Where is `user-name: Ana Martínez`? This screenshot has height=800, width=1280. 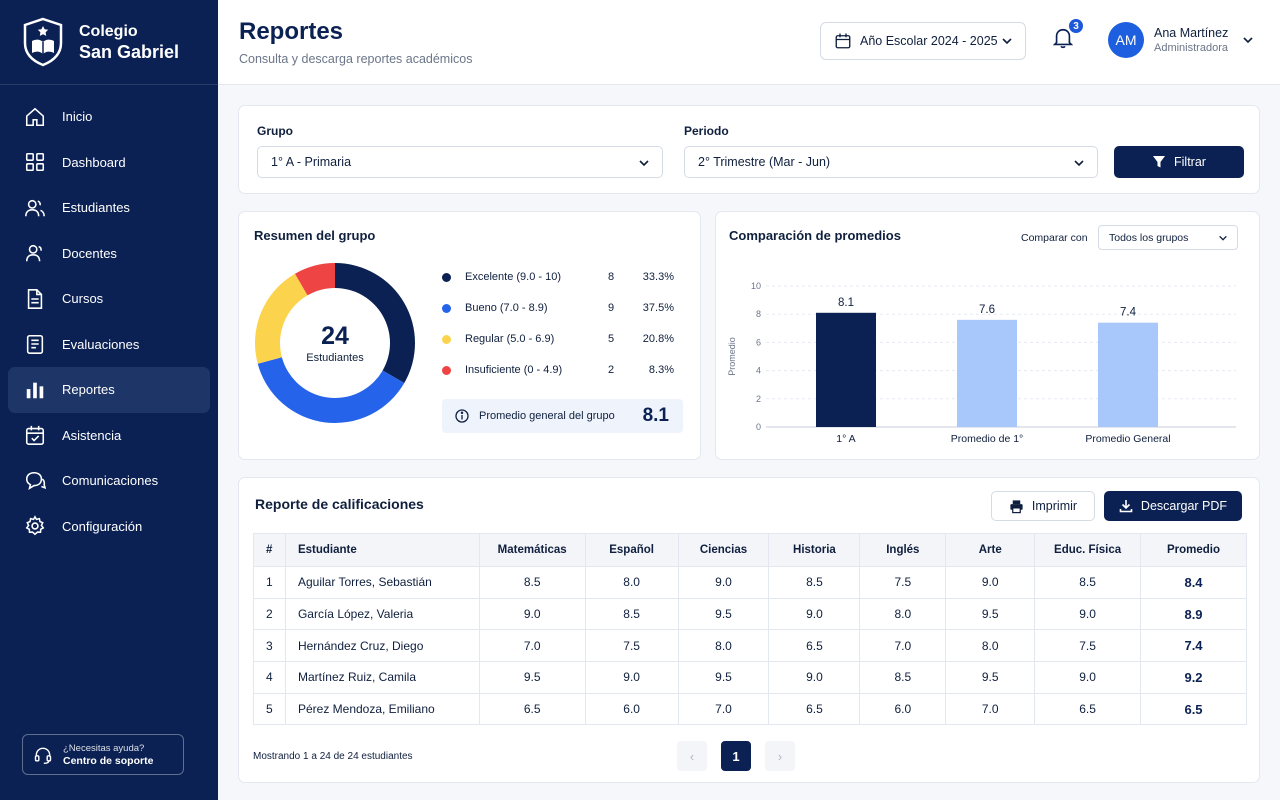 user-name: Ana Martínez is located at coordinates (1191, 33).